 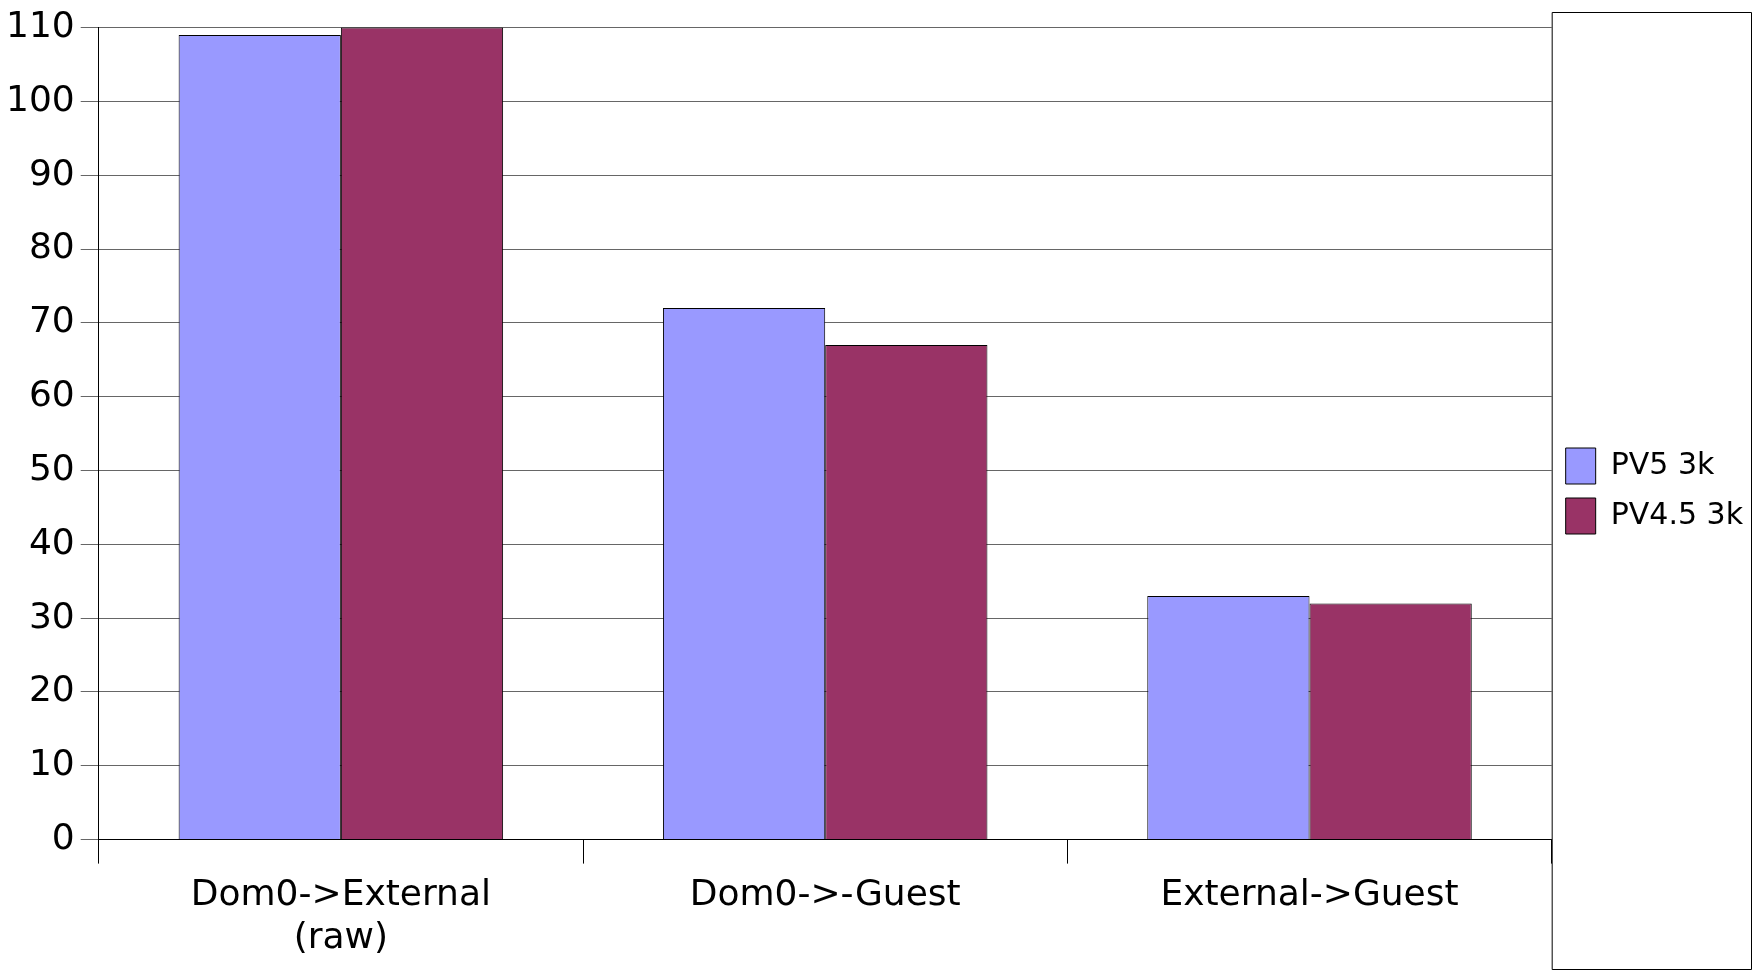 What do you see at coordinates (825, 892) in the screenshot?
I see `x-tick-label: Dom0->-Guest` at bounding box center [825, 892].